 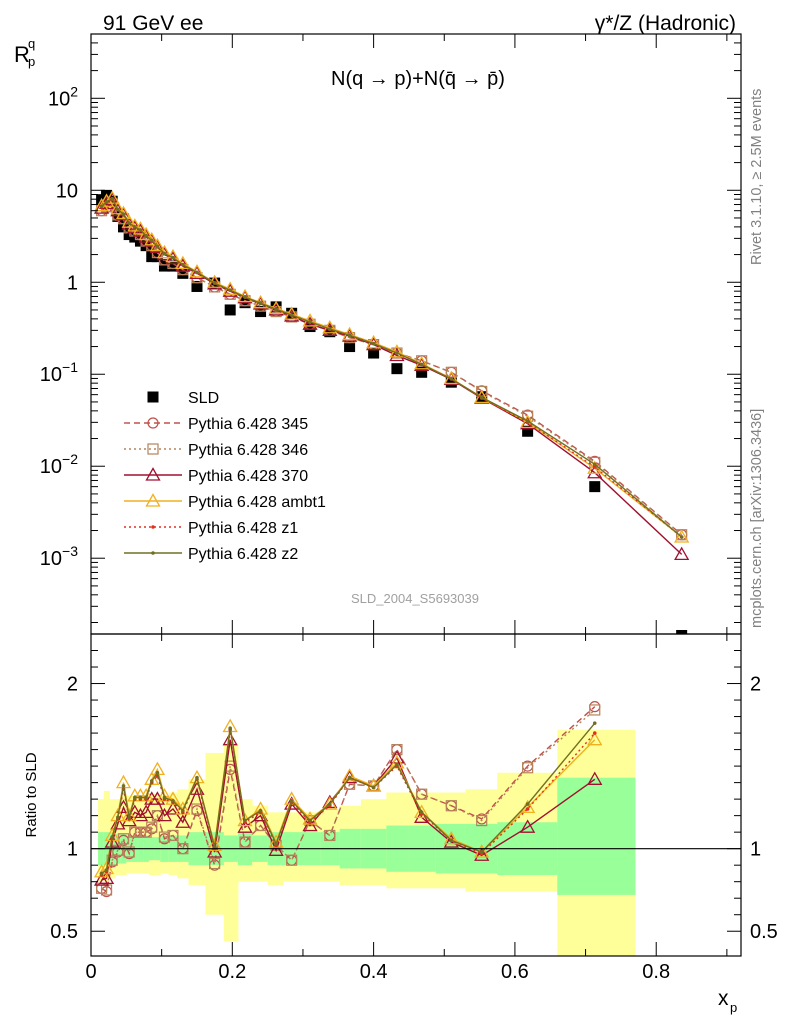 I want to click on legend-label: Pythia 6.428 z2, so click(x=243, y=554).